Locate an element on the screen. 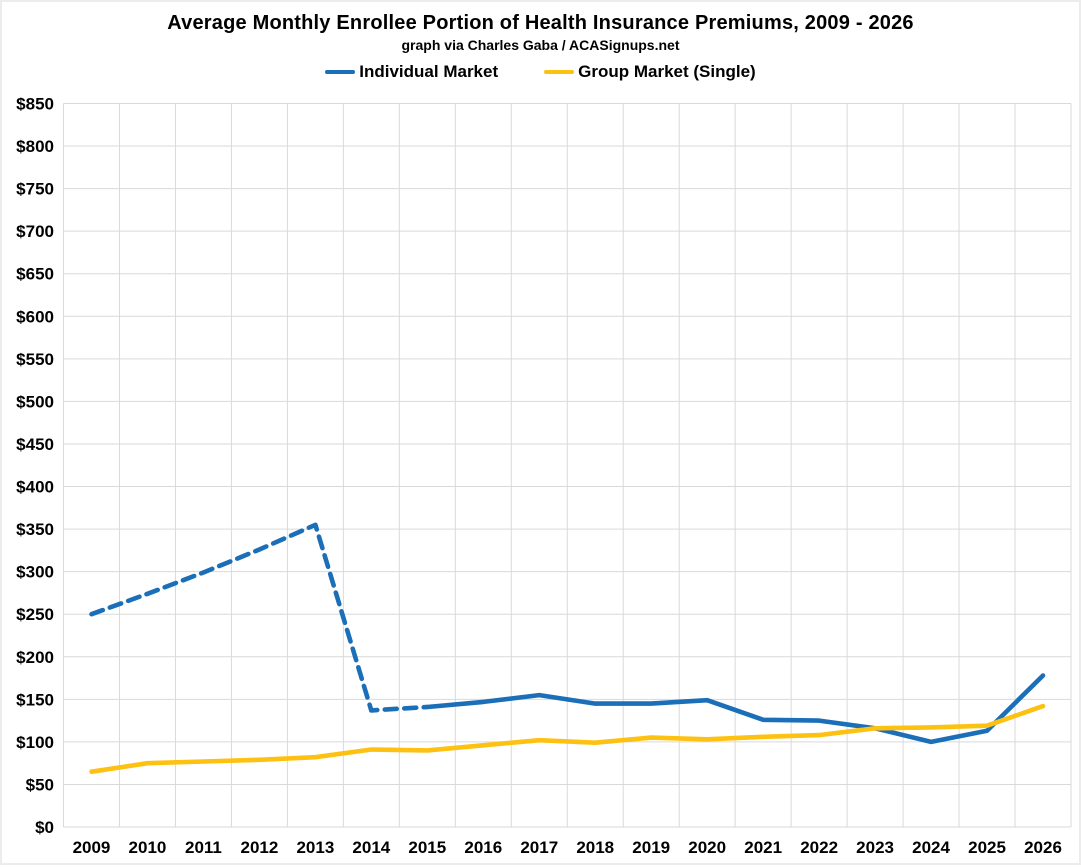  individual-market-line is located at coordinates (735, 709).